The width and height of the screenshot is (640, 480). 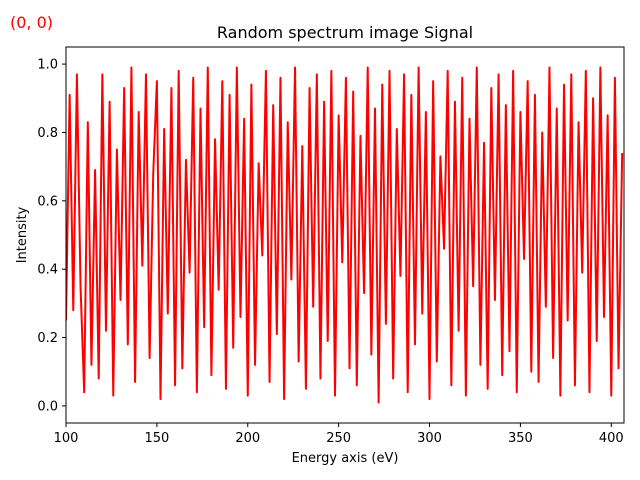 I want to click on x-tick-label: 350, so click(x=520, y=438).